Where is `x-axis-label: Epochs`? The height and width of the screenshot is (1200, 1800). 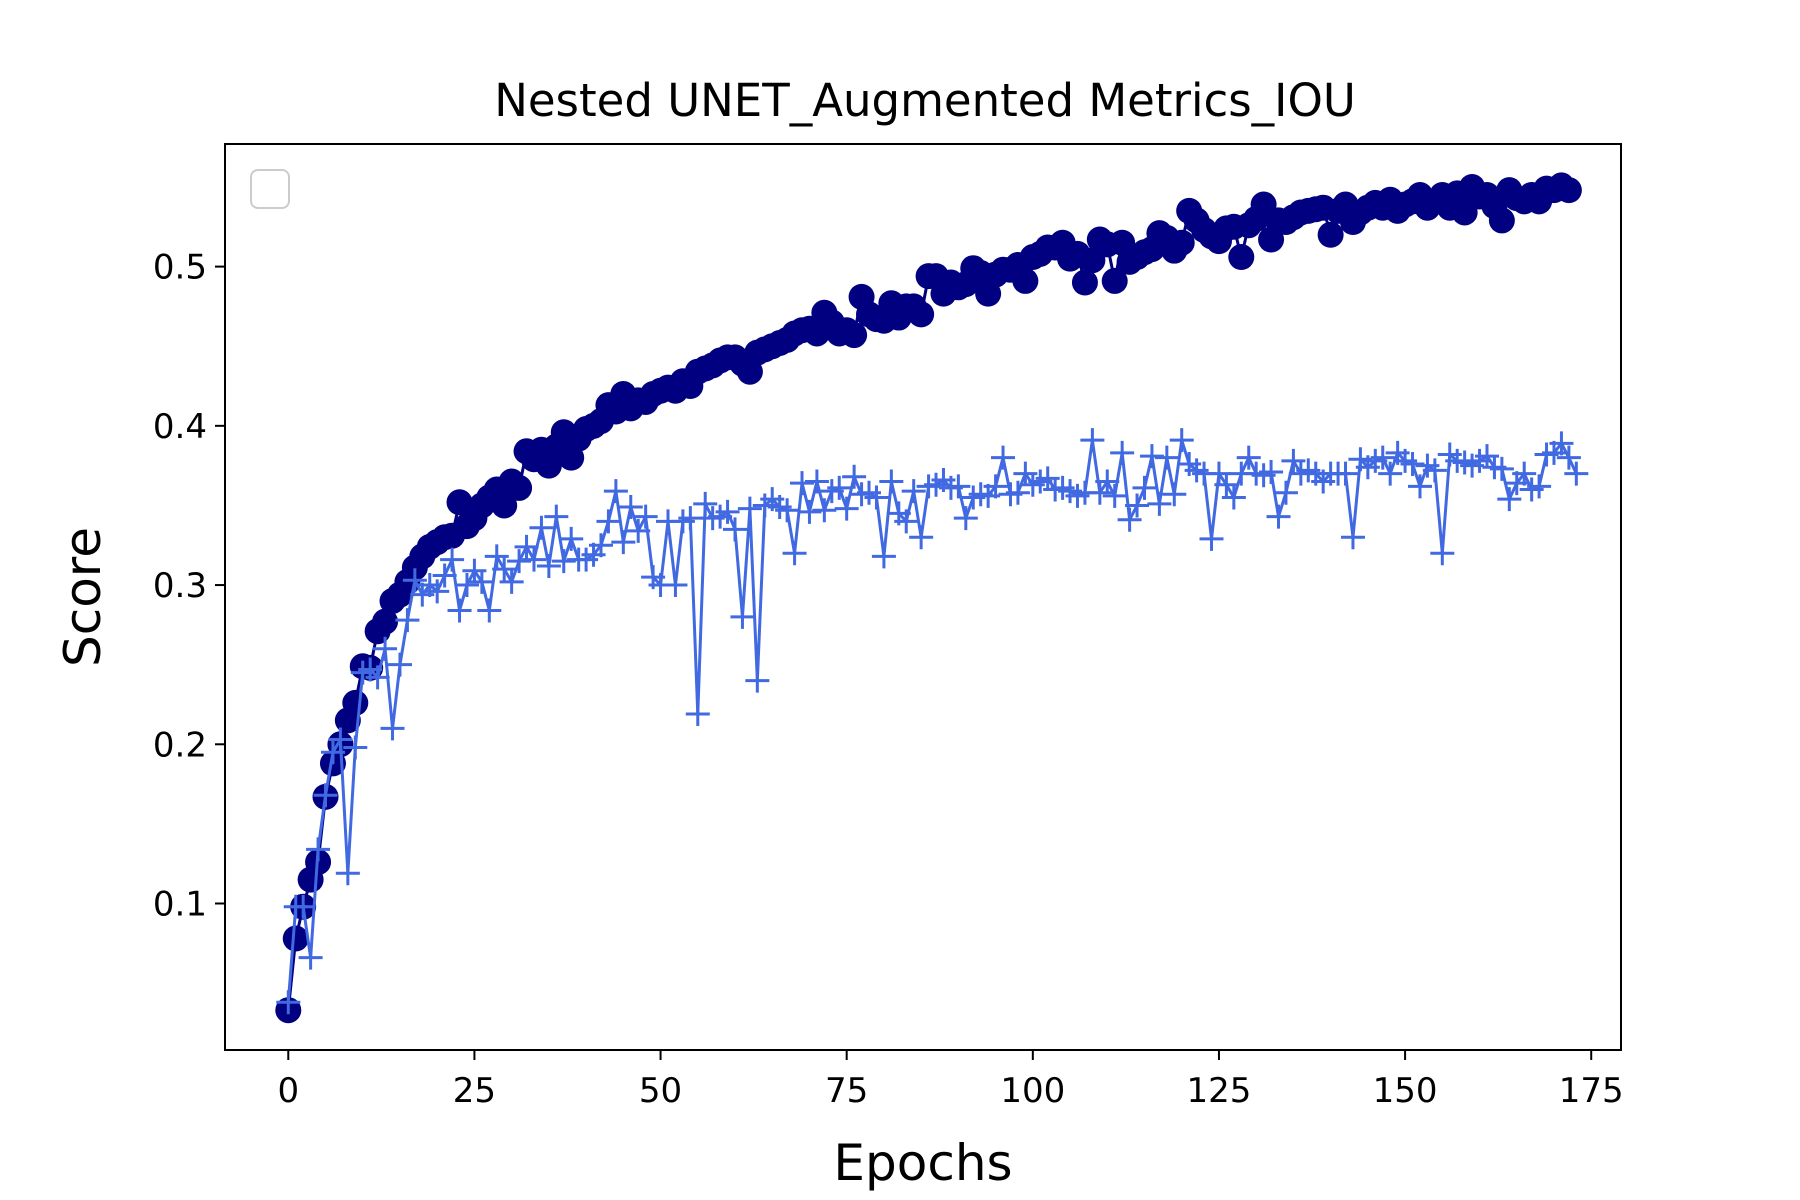
x-axis-label: Epochs is located at coordinates (922, 1163).